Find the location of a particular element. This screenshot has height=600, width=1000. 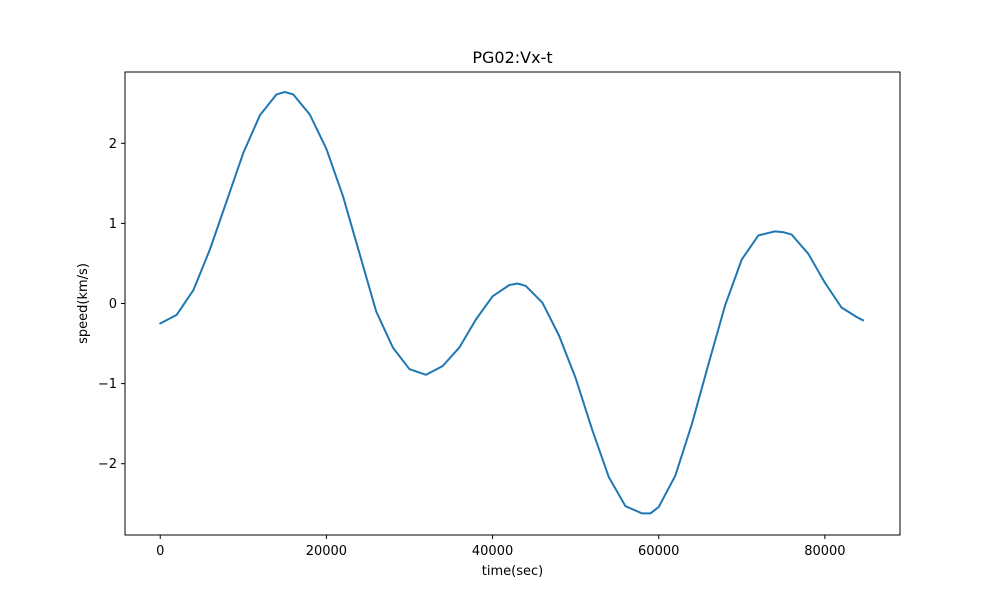

y-tick-label: 1 is located at coordinates (113, 224).